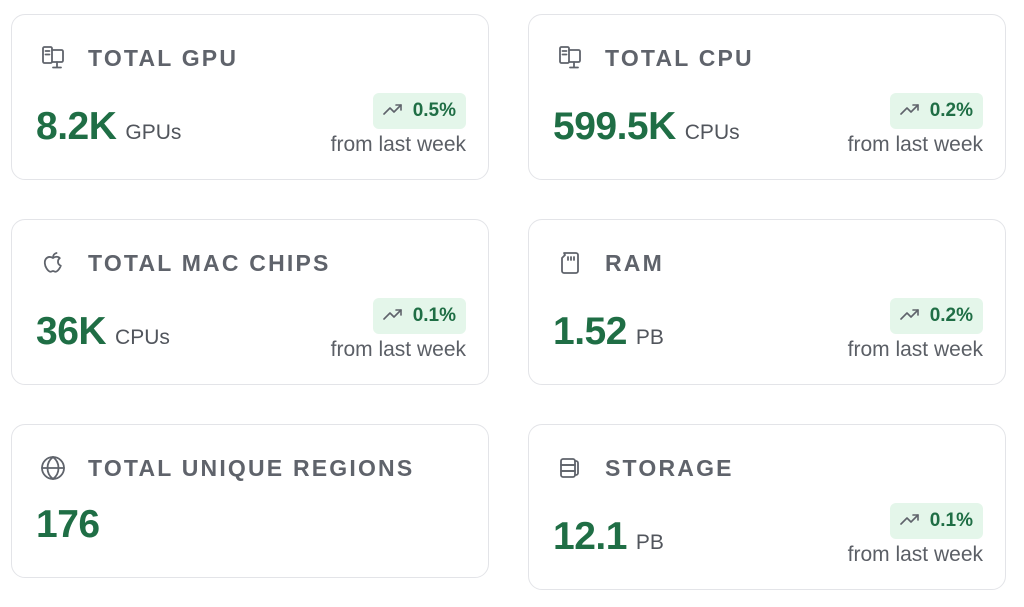 The image size is (1024, 607). I want to click on metric: 176, so click(68, 525).